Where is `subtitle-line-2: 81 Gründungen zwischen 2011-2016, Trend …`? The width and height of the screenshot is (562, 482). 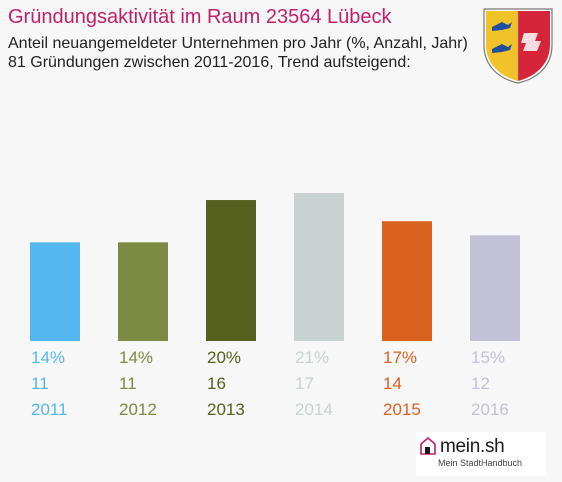 subtitle-line-2: 81 Gründungen zwischen 2011-2016, Trend … is located at coordinates (209, 62).